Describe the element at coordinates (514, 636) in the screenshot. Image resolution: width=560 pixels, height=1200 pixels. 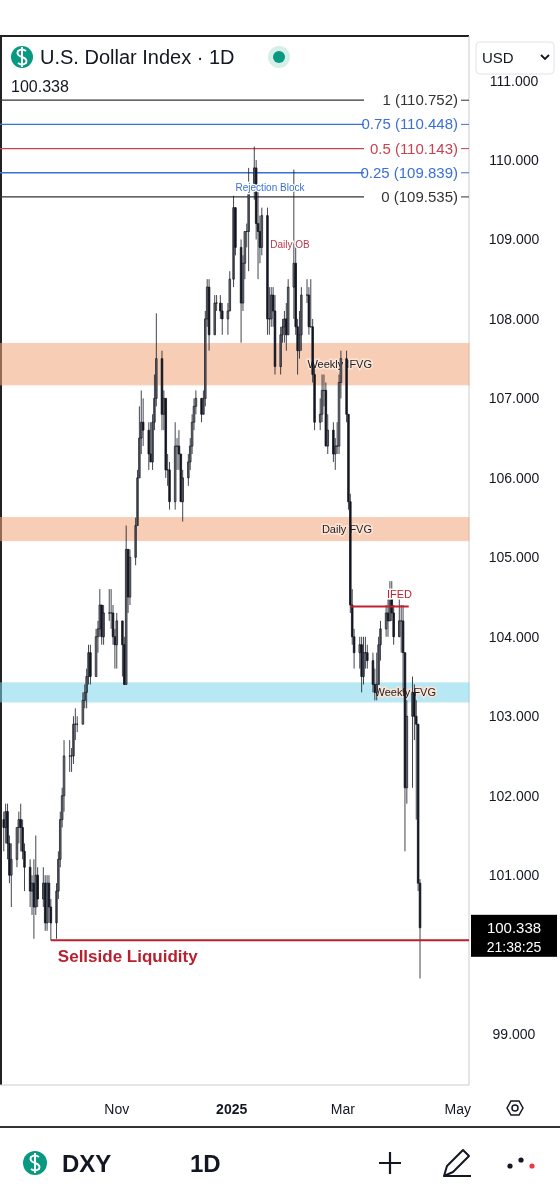
I see `y-tick-label: 104.000` at that location.